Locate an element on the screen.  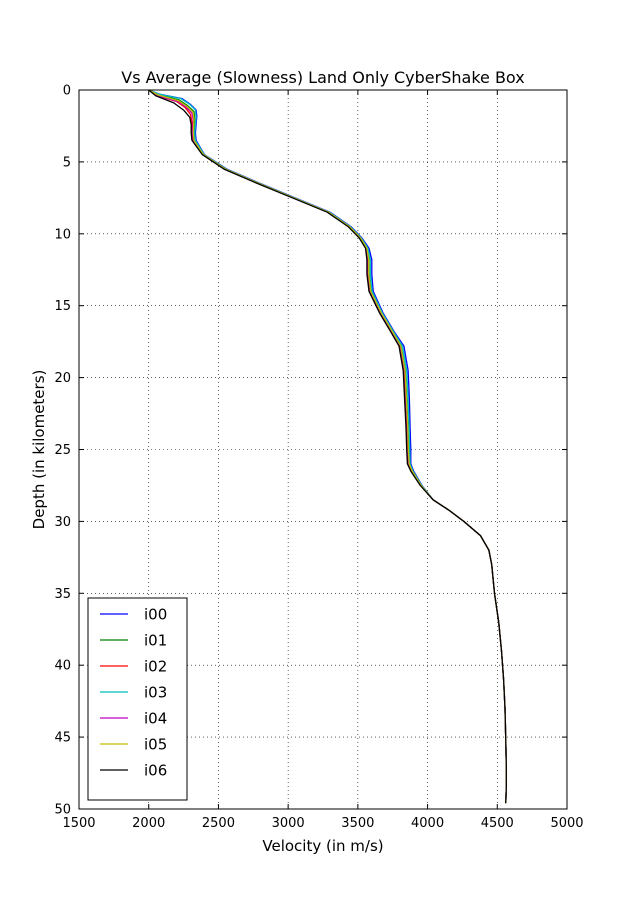
y-tick-label: 35 is located at coordinates (62, 594).